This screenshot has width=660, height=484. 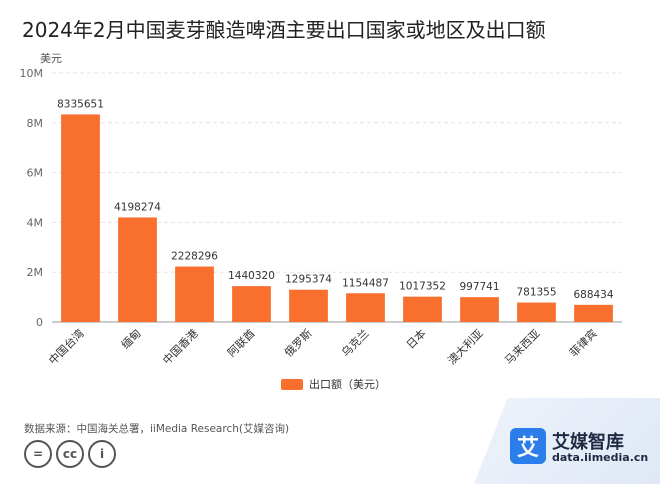 What do you see at coordinates (582, 342) in the screenshot?
I see `category-label: 菲律宾` at bounding box center [582, 342].